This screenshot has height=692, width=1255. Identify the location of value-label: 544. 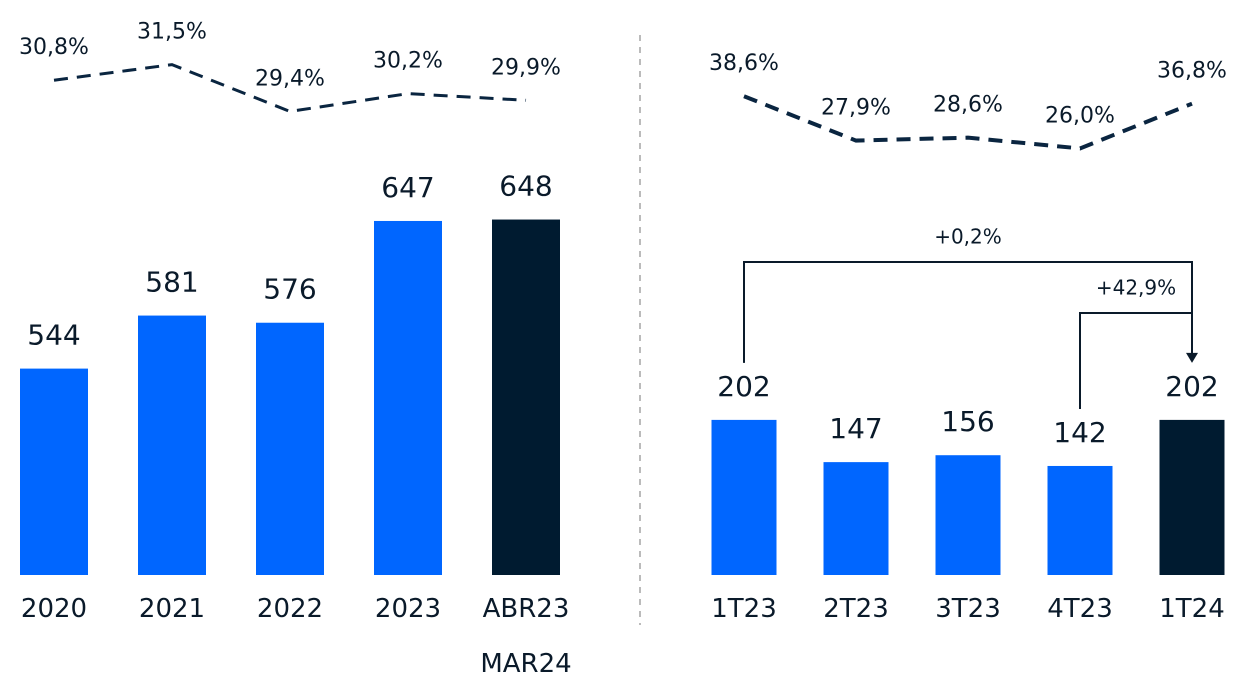
(53, 335).